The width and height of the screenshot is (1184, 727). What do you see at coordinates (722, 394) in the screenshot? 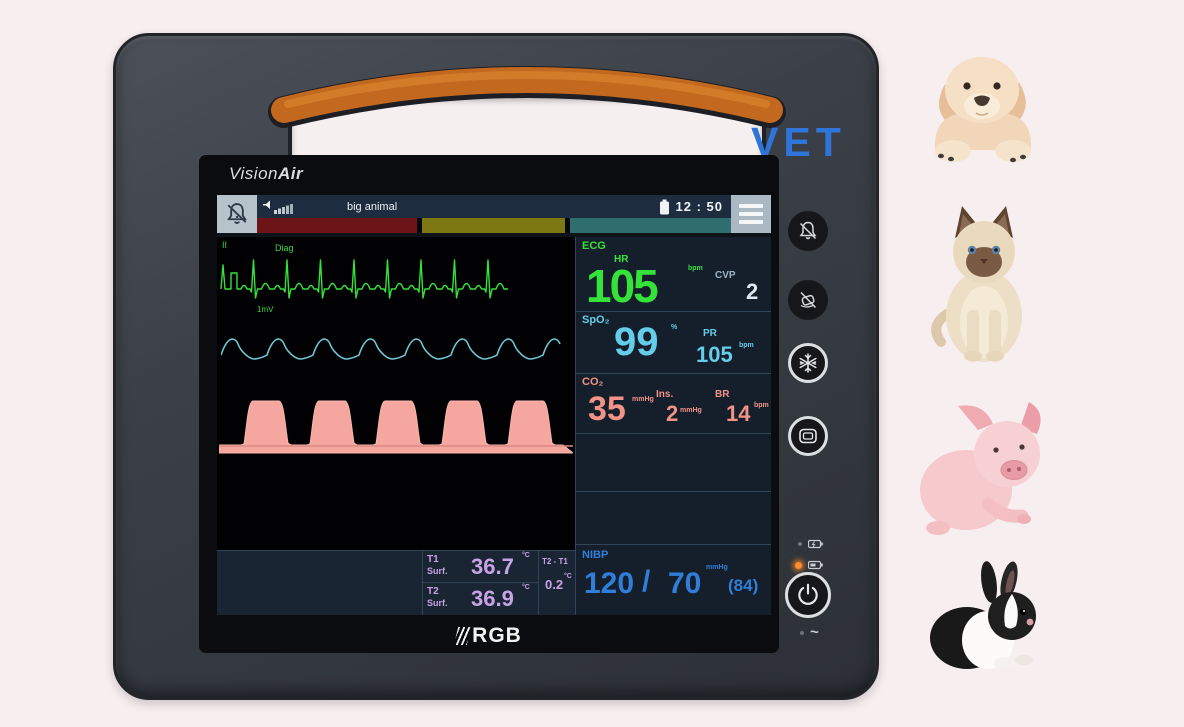
I see `br-label: BR` at bounding box center [722, 394].